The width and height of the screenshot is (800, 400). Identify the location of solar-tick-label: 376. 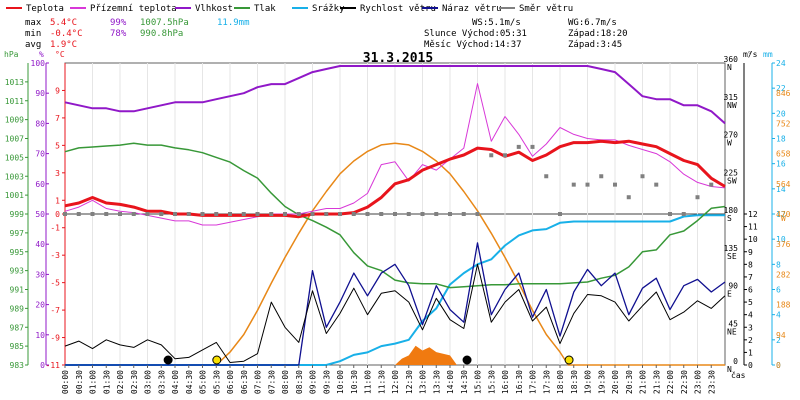
(783, 244).